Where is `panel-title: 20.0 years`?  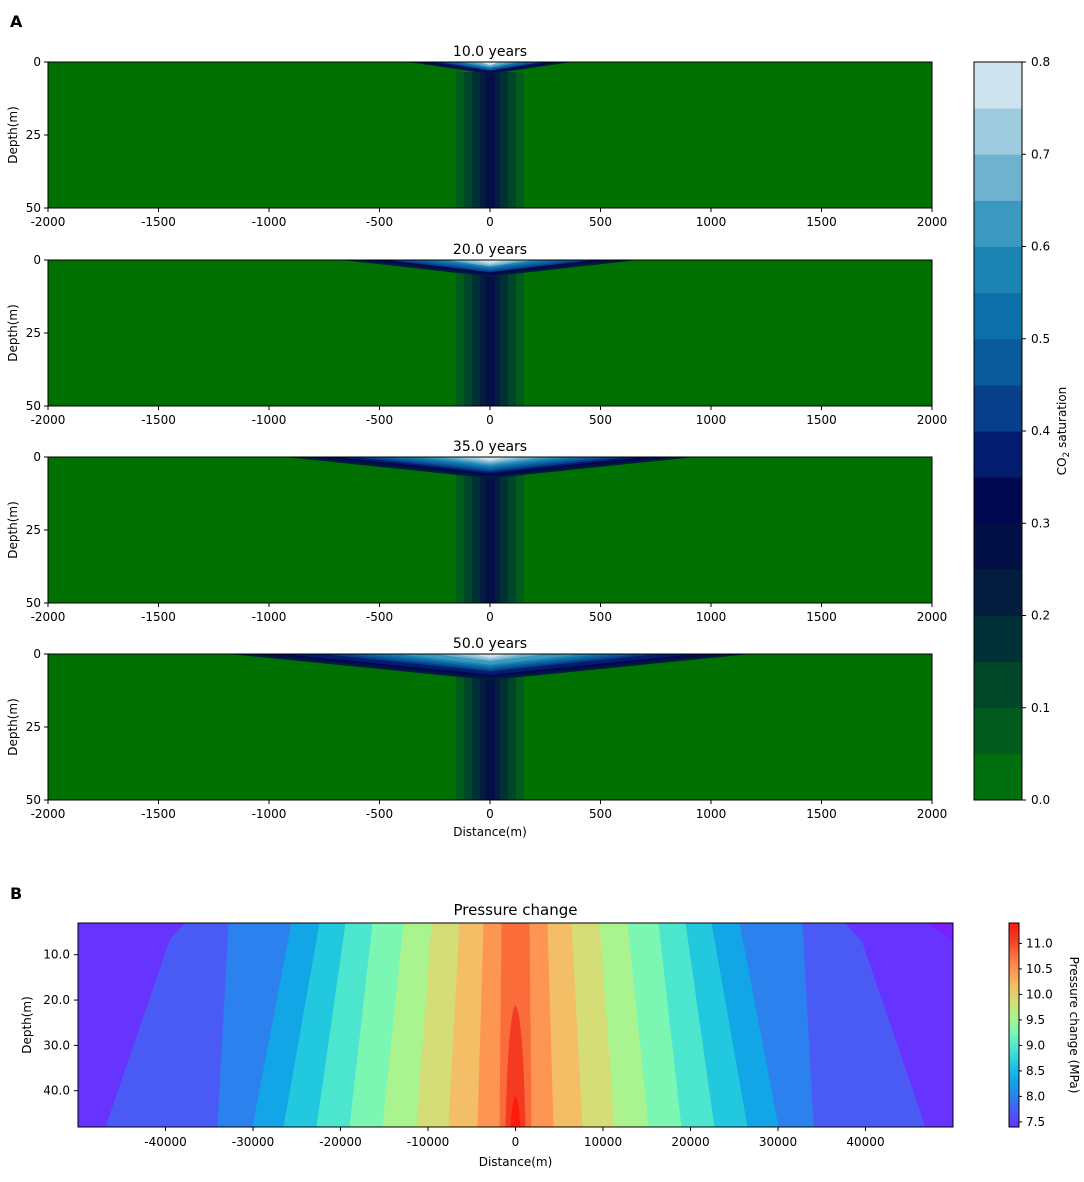 panel-title: 20.0 years is located at coordinates (490, 250).